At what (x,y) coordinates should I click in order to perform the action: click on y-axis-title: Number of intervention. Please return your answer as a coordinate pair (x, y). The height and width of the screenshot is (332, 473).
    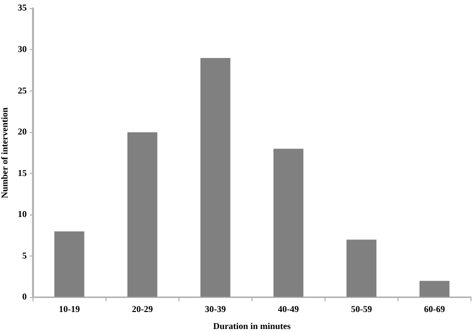
    Looking at the image, I should click on (5, 152).